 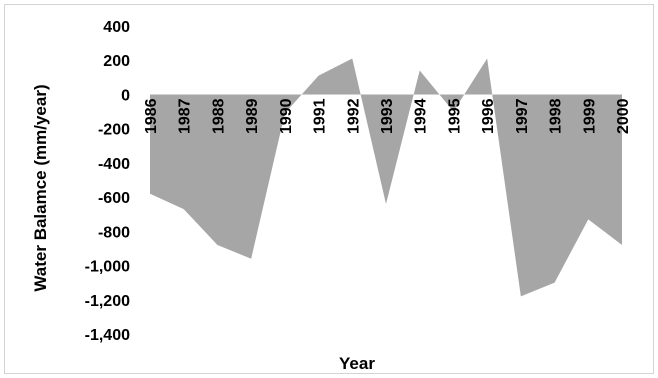 What do you see at coordinates (353, 116) in the screenshot?
I see `x-tick-label: 1992` at bounding box center [353, 116].